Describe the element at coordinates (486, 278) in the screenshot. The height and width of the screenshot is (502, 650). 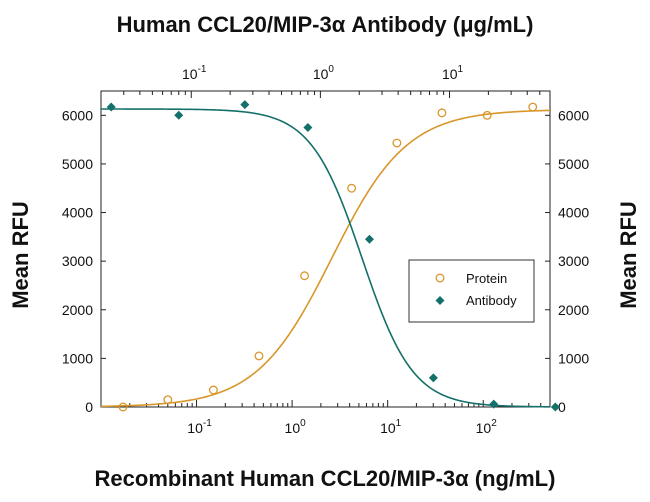
I see `legend-label-protein: Protein` at that location.